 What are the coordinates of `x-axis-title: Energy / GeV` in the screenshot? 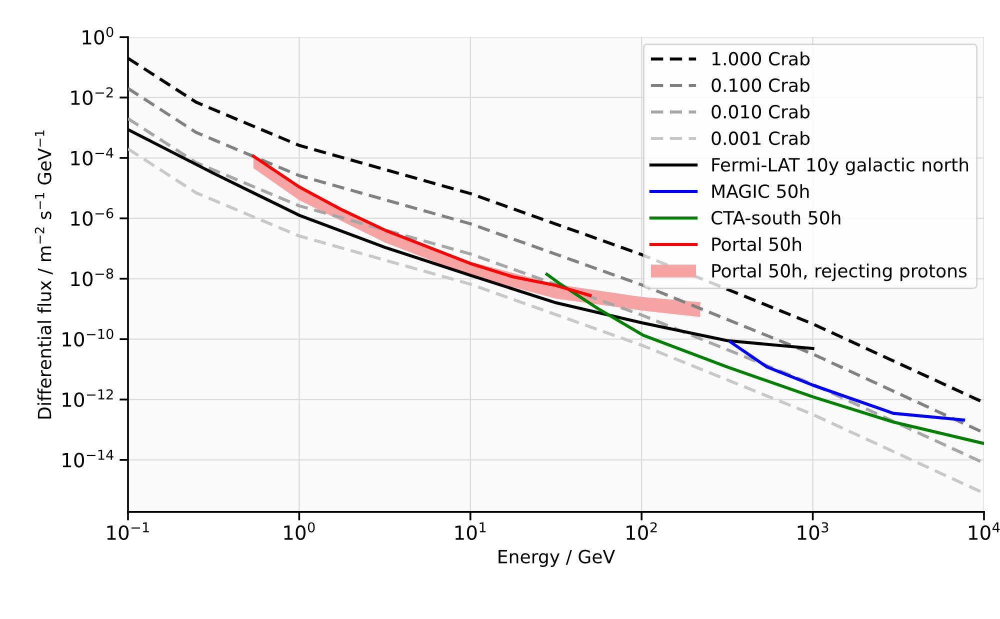 It's located at (556, 558).